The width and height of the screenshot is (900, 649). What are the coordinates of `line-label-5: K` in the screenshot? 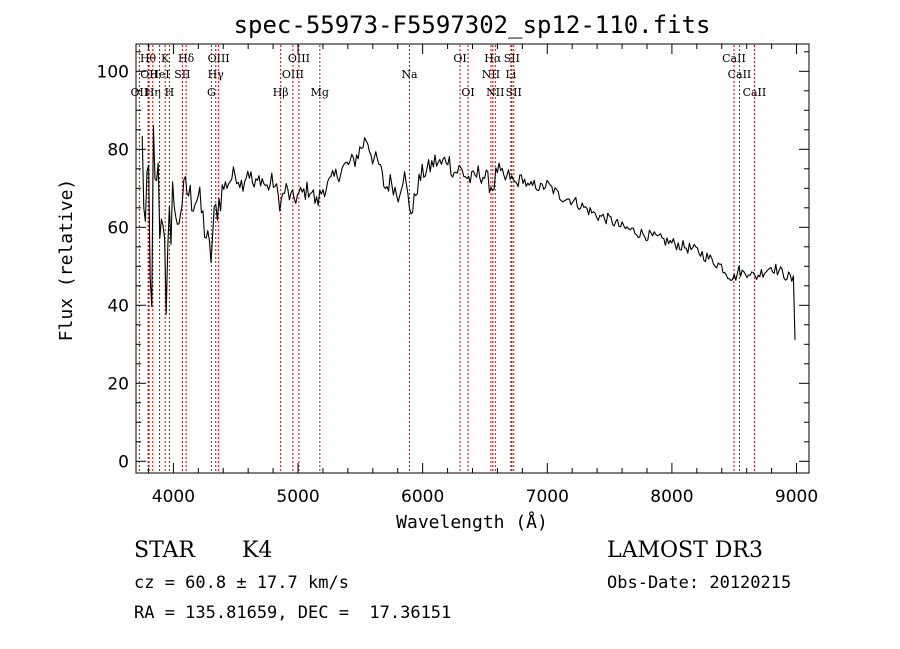 It's located at (165, 58).